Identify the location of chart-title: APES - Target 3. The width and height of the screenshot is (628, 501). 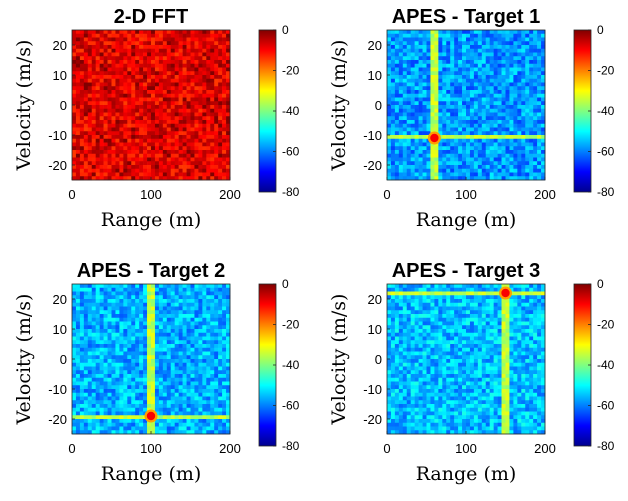
(466, 271).